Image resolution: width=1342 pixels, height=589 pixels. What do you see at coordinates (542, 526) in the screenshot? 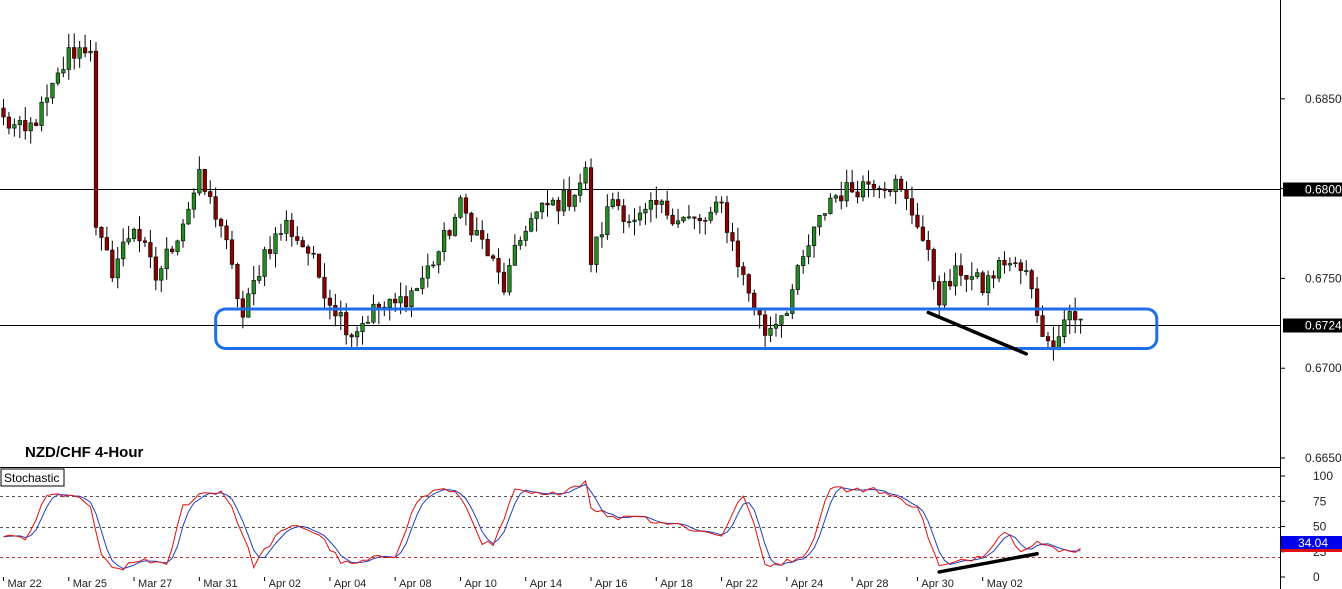
I see `stochastic-signal-line` at bounding box center [542, 526].